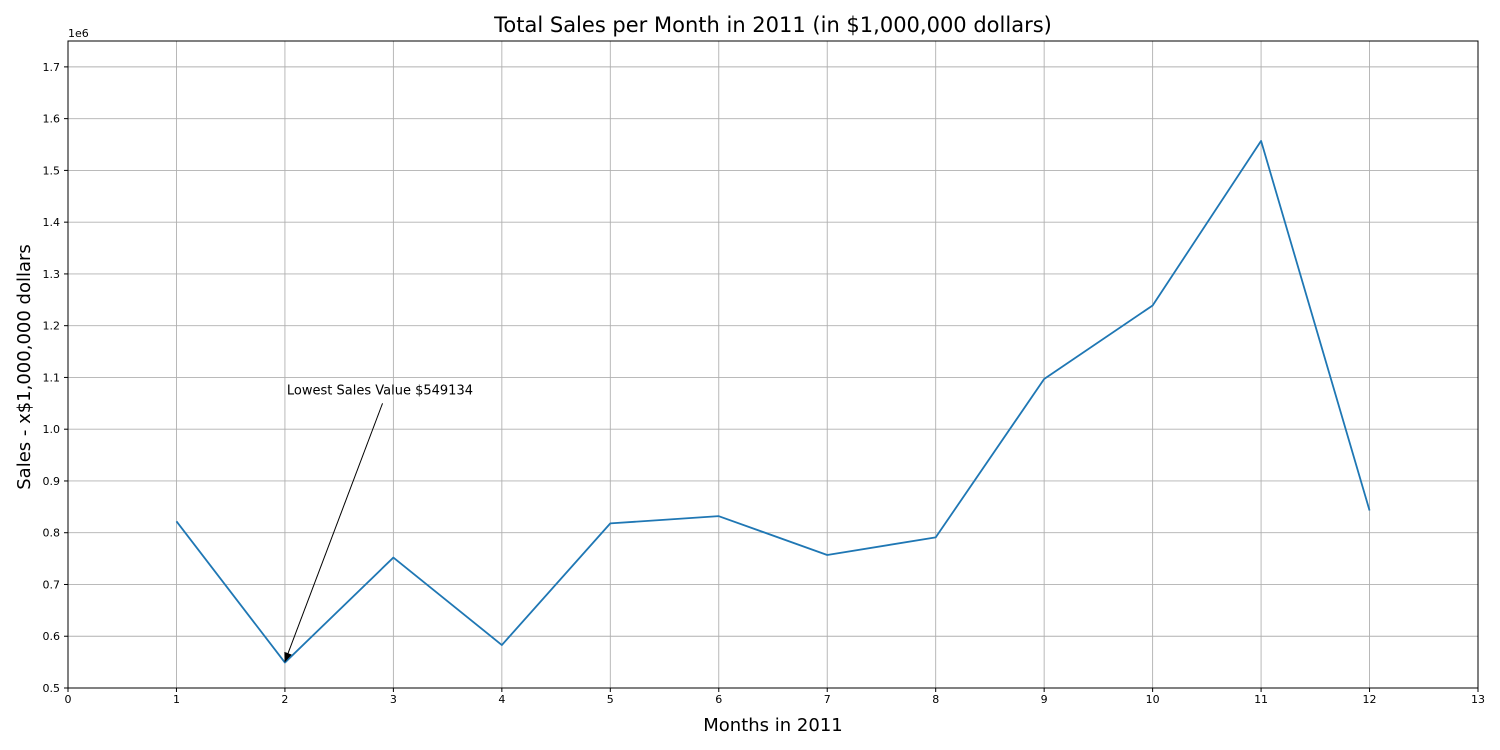 Image resolution: width=1500 pixels, height=750 pixels. What do you see at coordinates (1478, 699) in the screenshot?
I see `x-tick-label: 13` at bounding box center [1478, 699].